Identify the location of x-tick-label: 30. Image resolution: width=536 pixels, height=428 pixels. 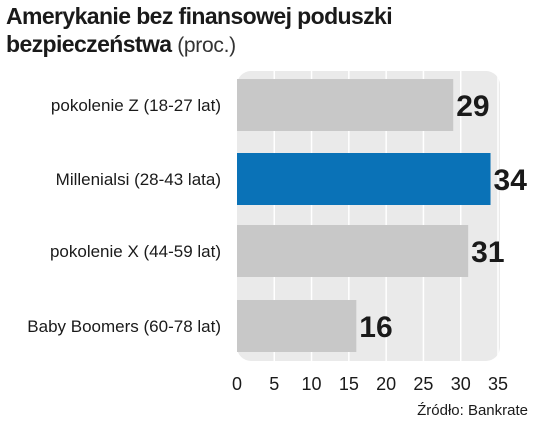
(461, 384).